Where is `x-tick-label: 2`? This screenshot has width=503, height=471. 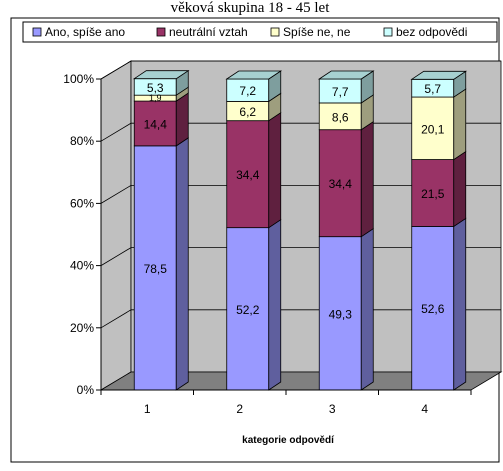 x-tick-label: 2 is located at coordinates (239, 409).